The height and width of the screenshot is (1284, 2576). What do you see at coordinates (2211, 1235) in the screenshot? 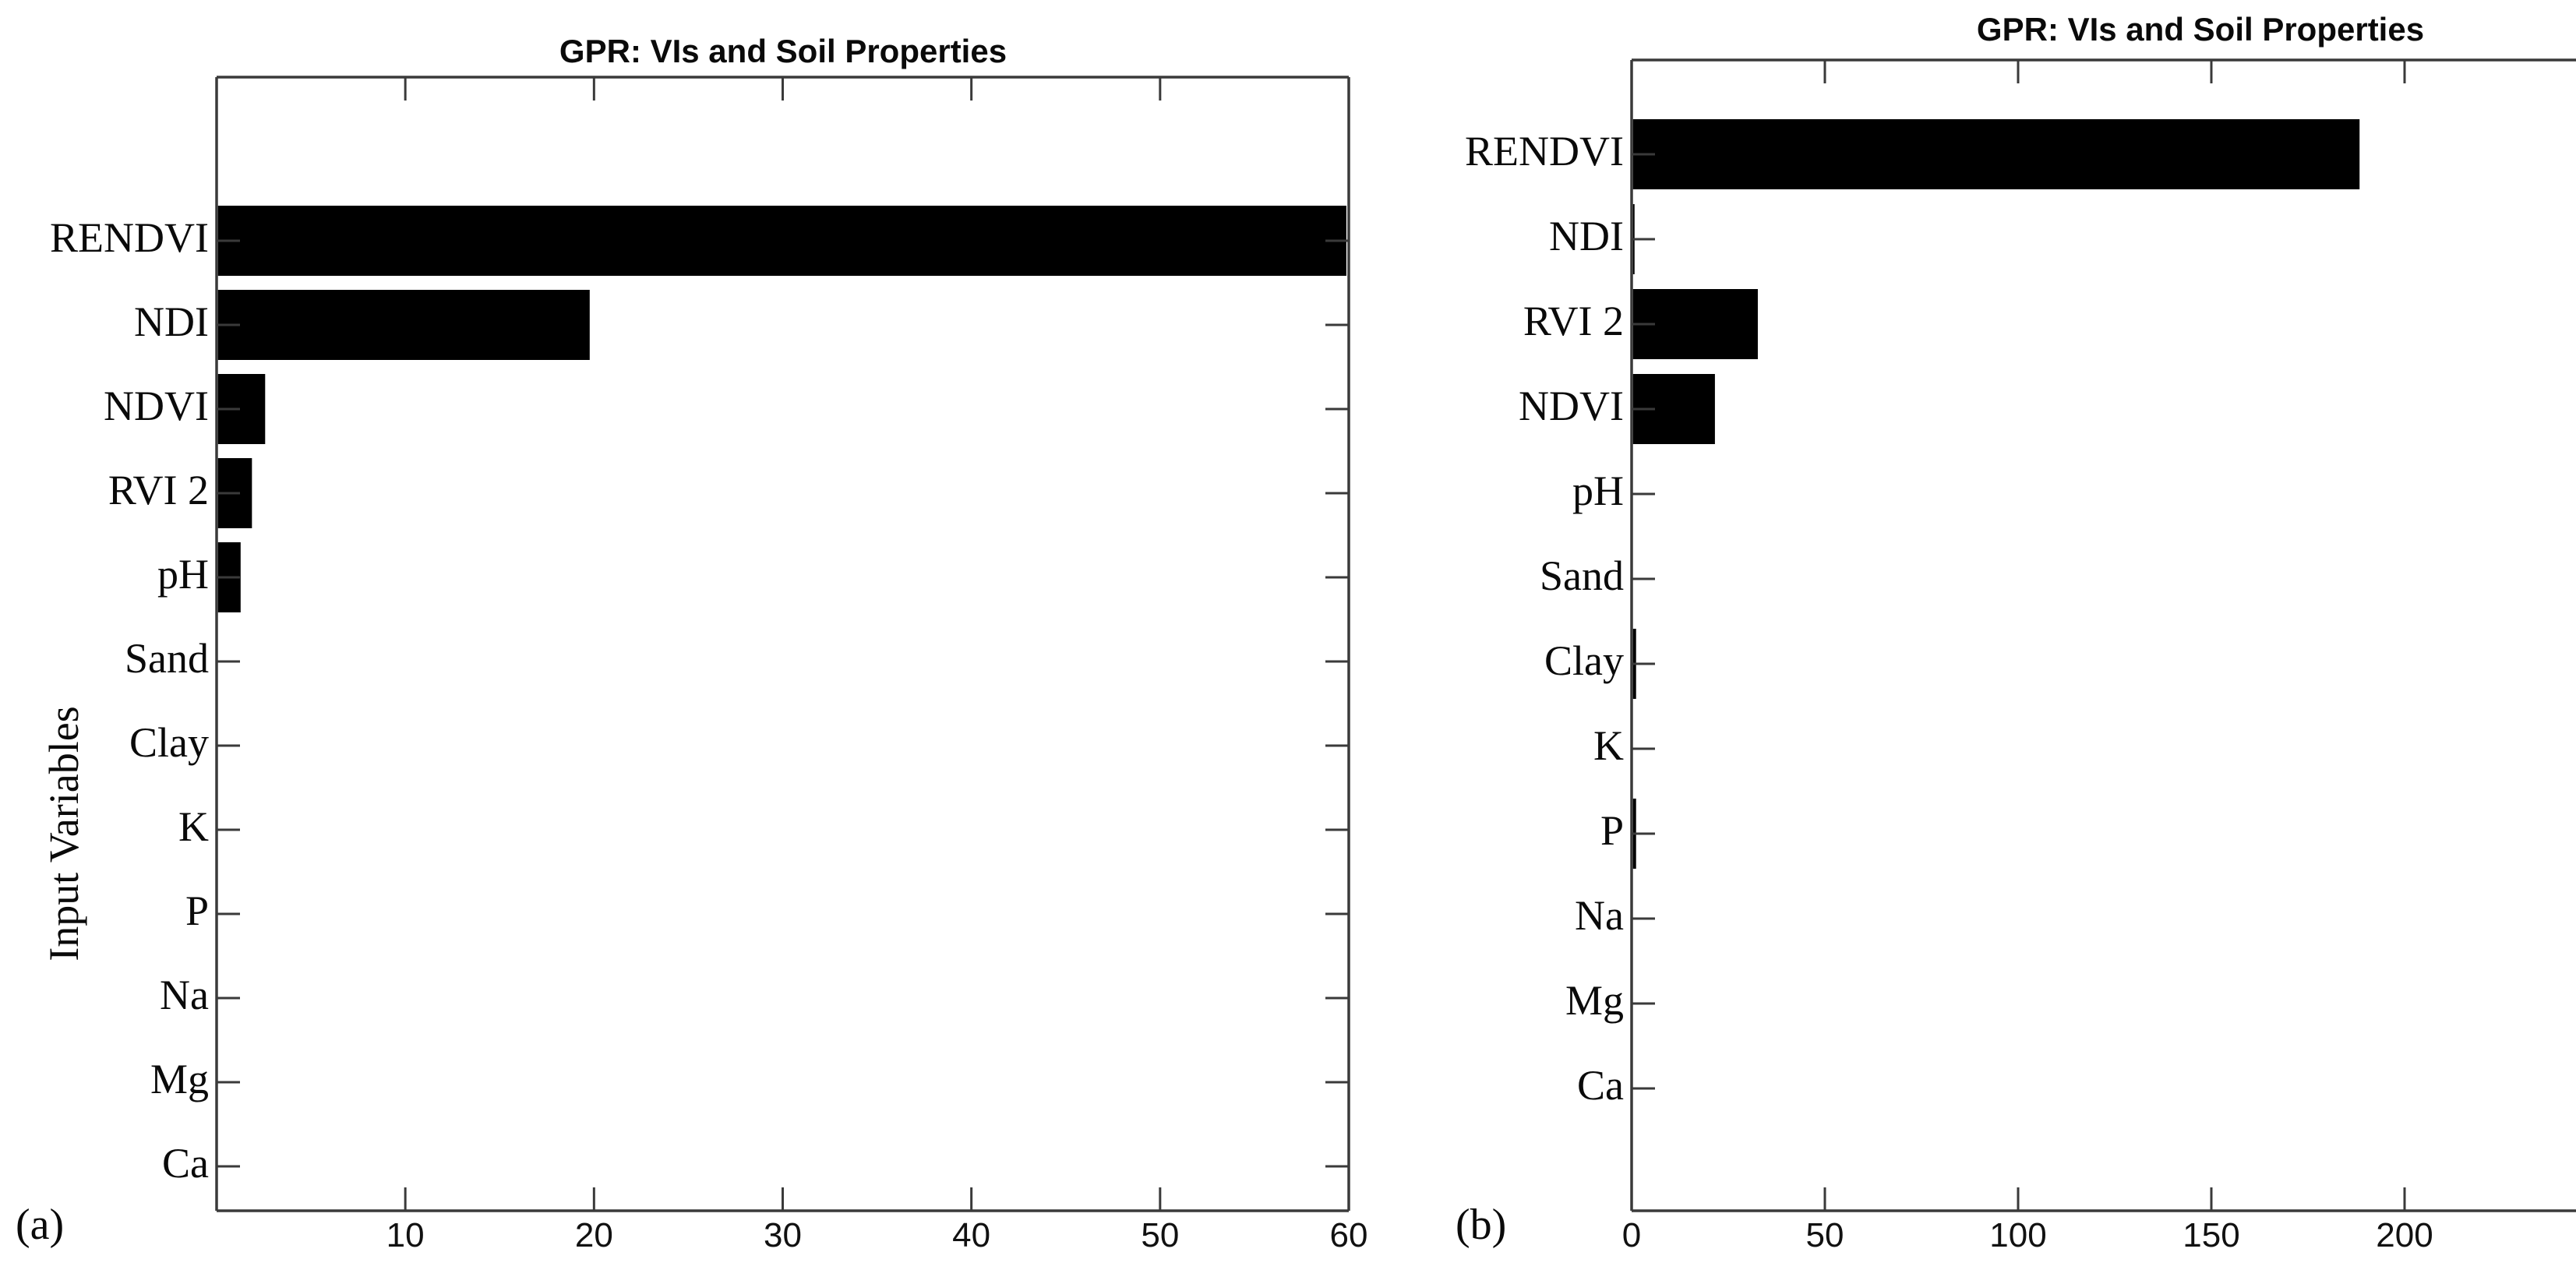
I see `x-tick-label-150-b: 150` at bounding box center [2211, 1235].